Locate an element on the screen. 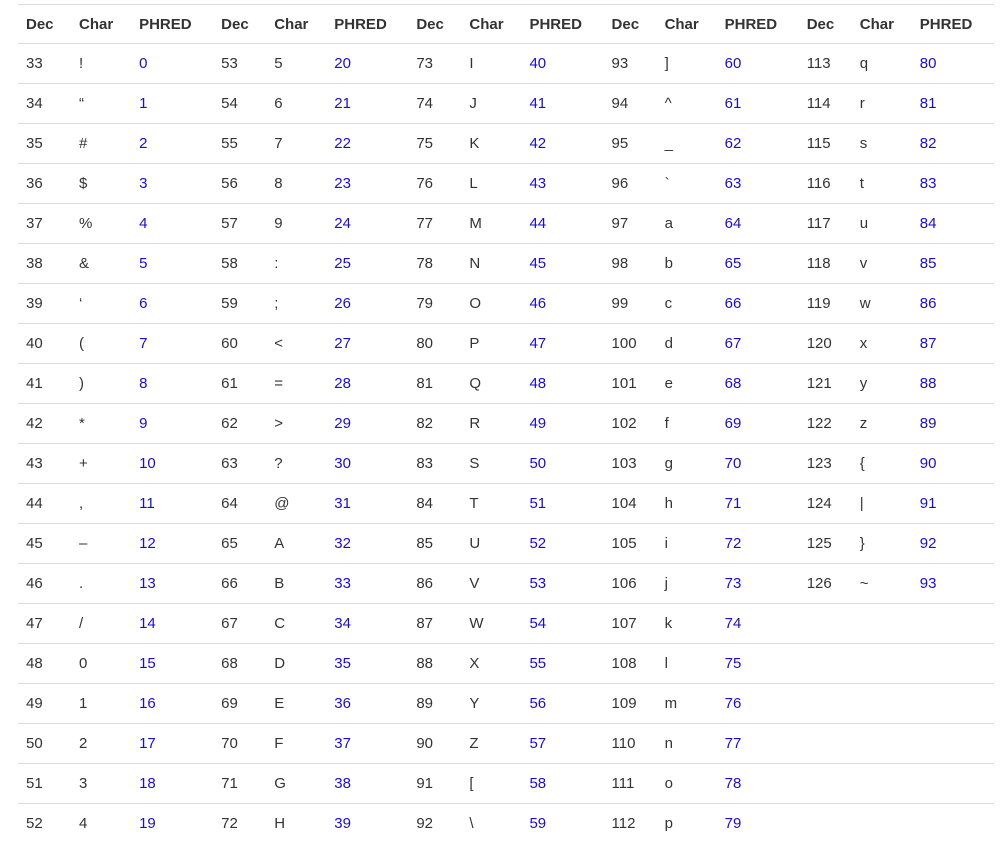 The image size is (1000, 843). phred-cell: 90 is located at coordinates (953, 464).